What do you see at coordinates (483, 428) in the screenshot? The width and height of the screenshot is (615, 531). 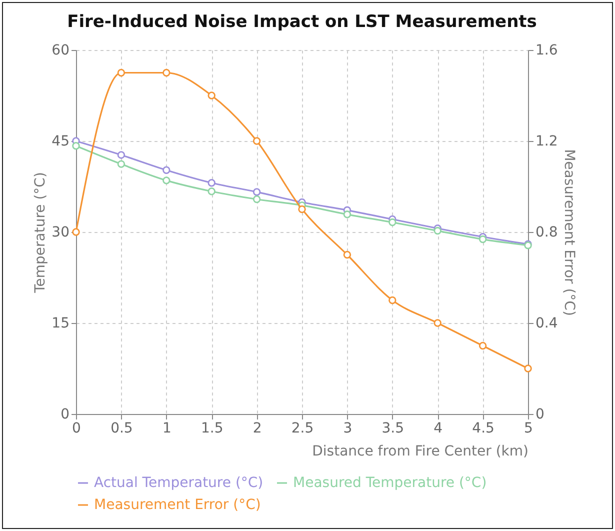 I see `x-tick-label: 4.5` at bounding box center [483, 428].